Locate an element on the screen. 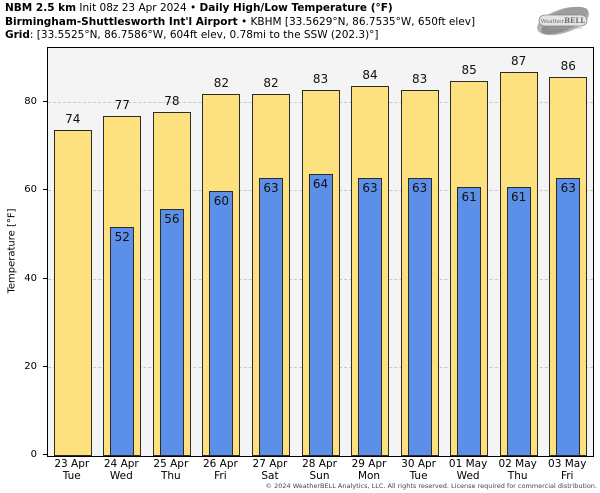 This screenshot has width=600, height=493. x-tick-label-25-Apr: 25 Apr Thu is located at coordinates (170, 470).